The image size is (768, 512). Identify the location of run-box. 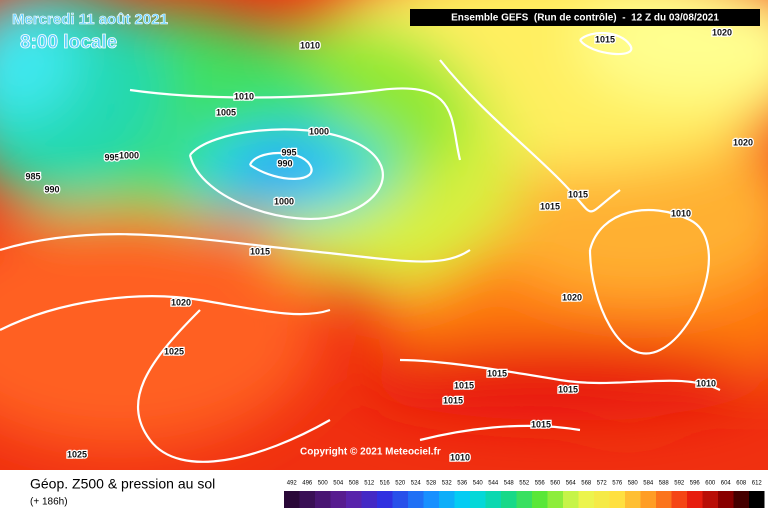
(585, 17).